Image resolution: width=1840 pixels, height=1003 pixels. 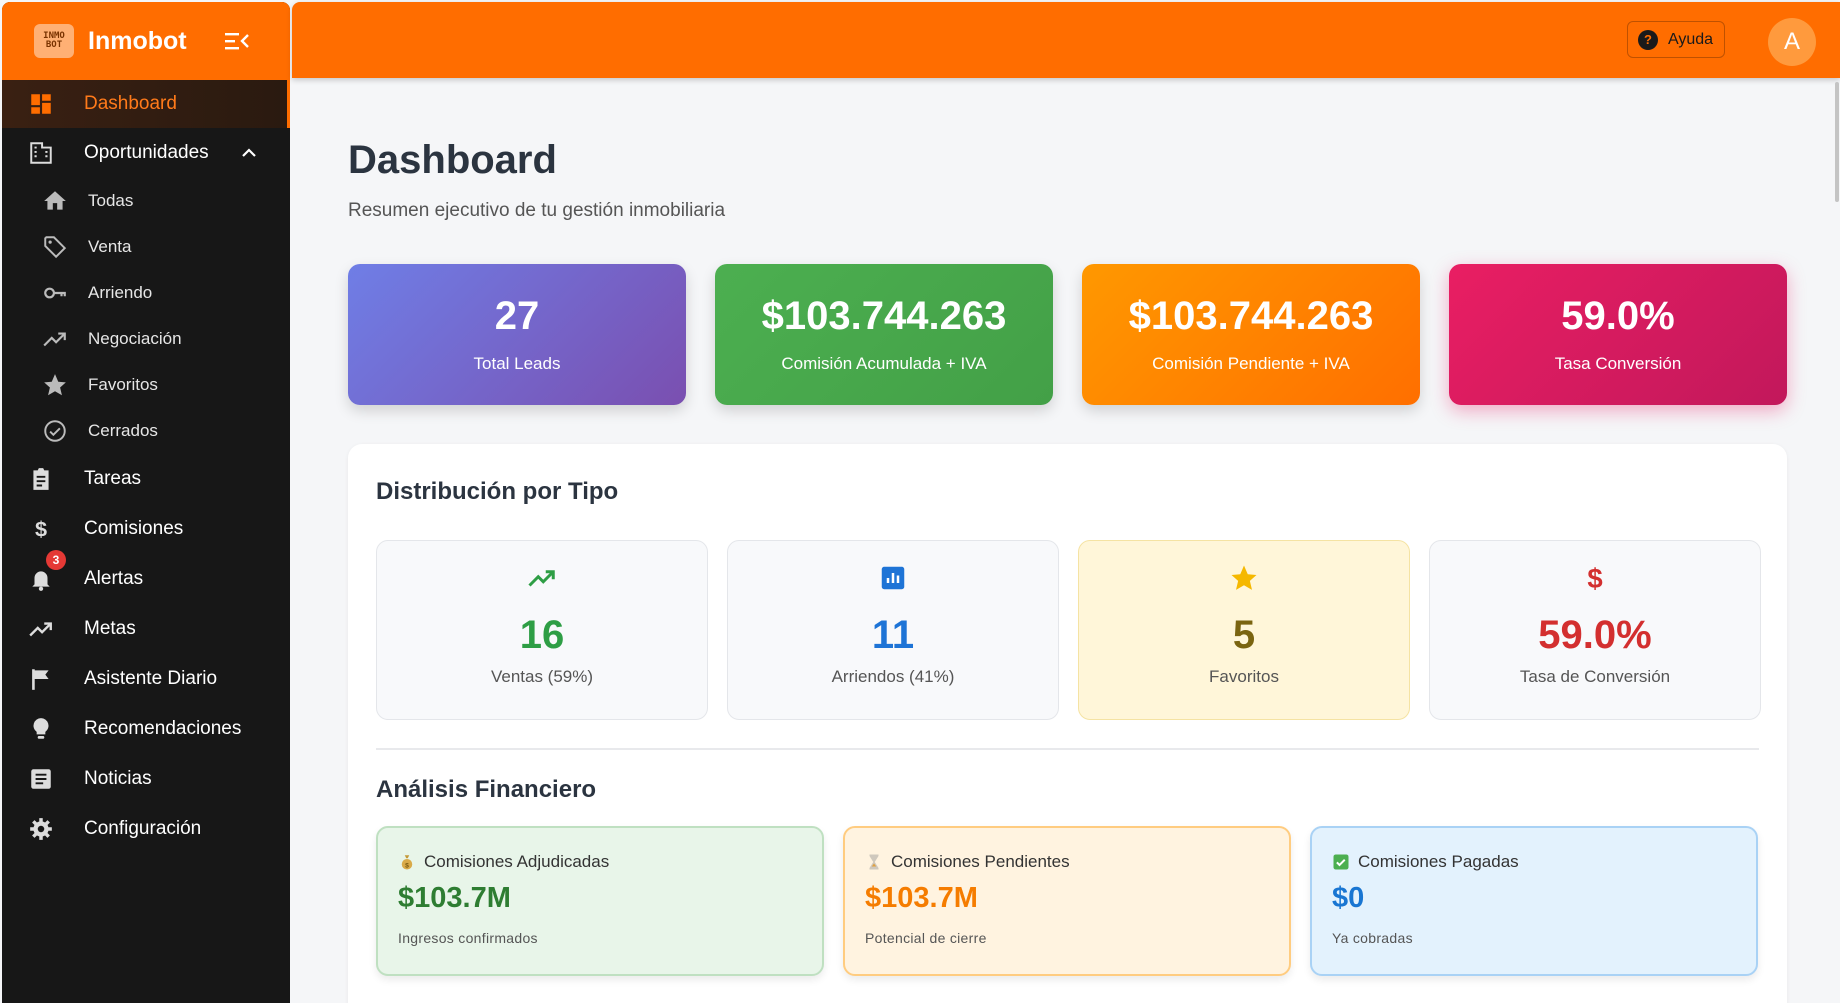 I want to click on fin-card-title: Comisiones Pagadas, so click(x=1425, y=862).